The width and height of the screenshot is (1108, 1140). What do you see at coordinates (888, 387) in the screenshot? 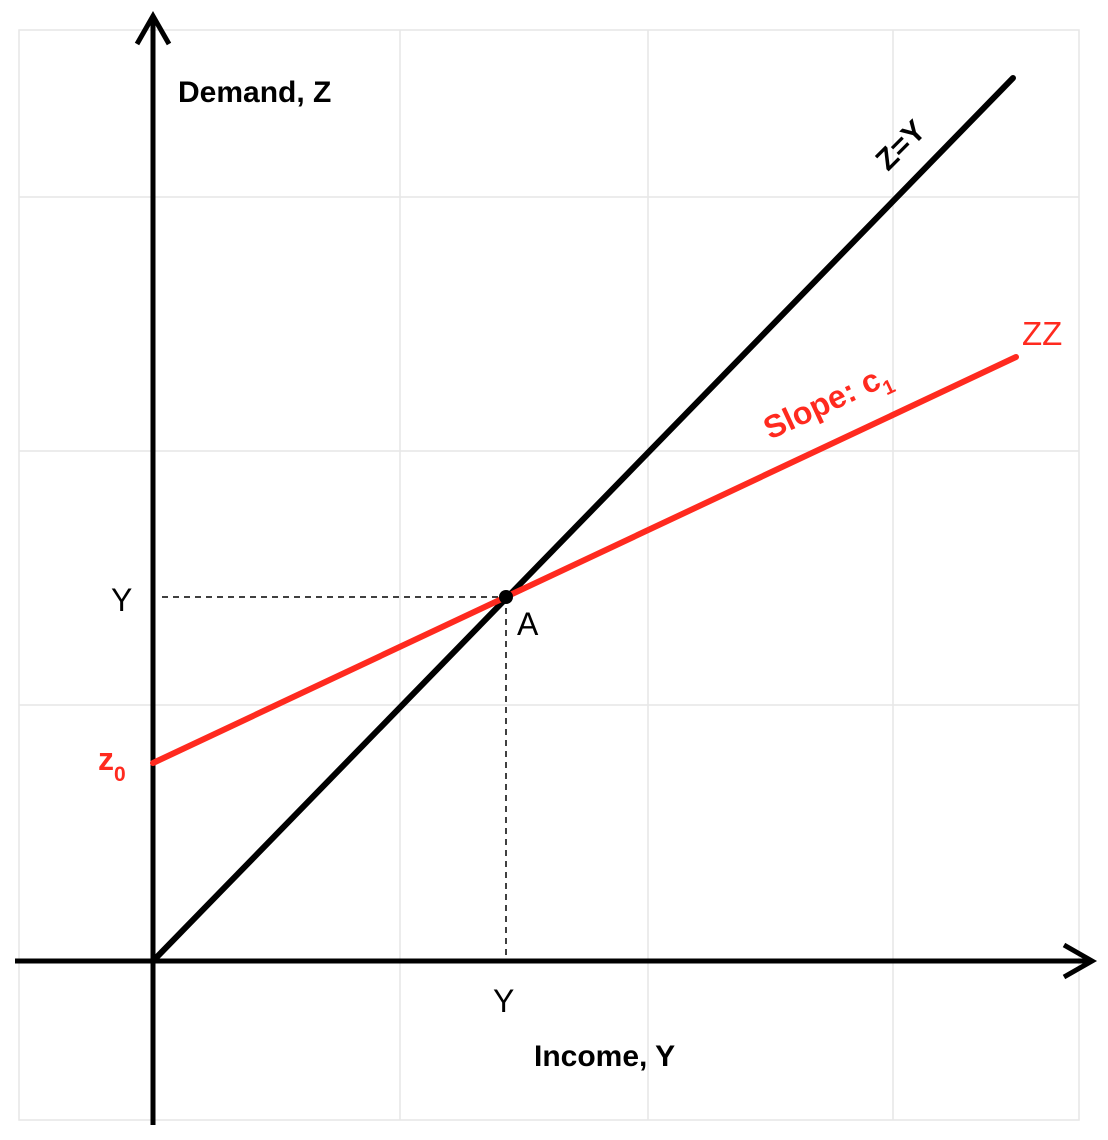
I see `slope-label-subscript: 1` at bounding box center [888, 387].